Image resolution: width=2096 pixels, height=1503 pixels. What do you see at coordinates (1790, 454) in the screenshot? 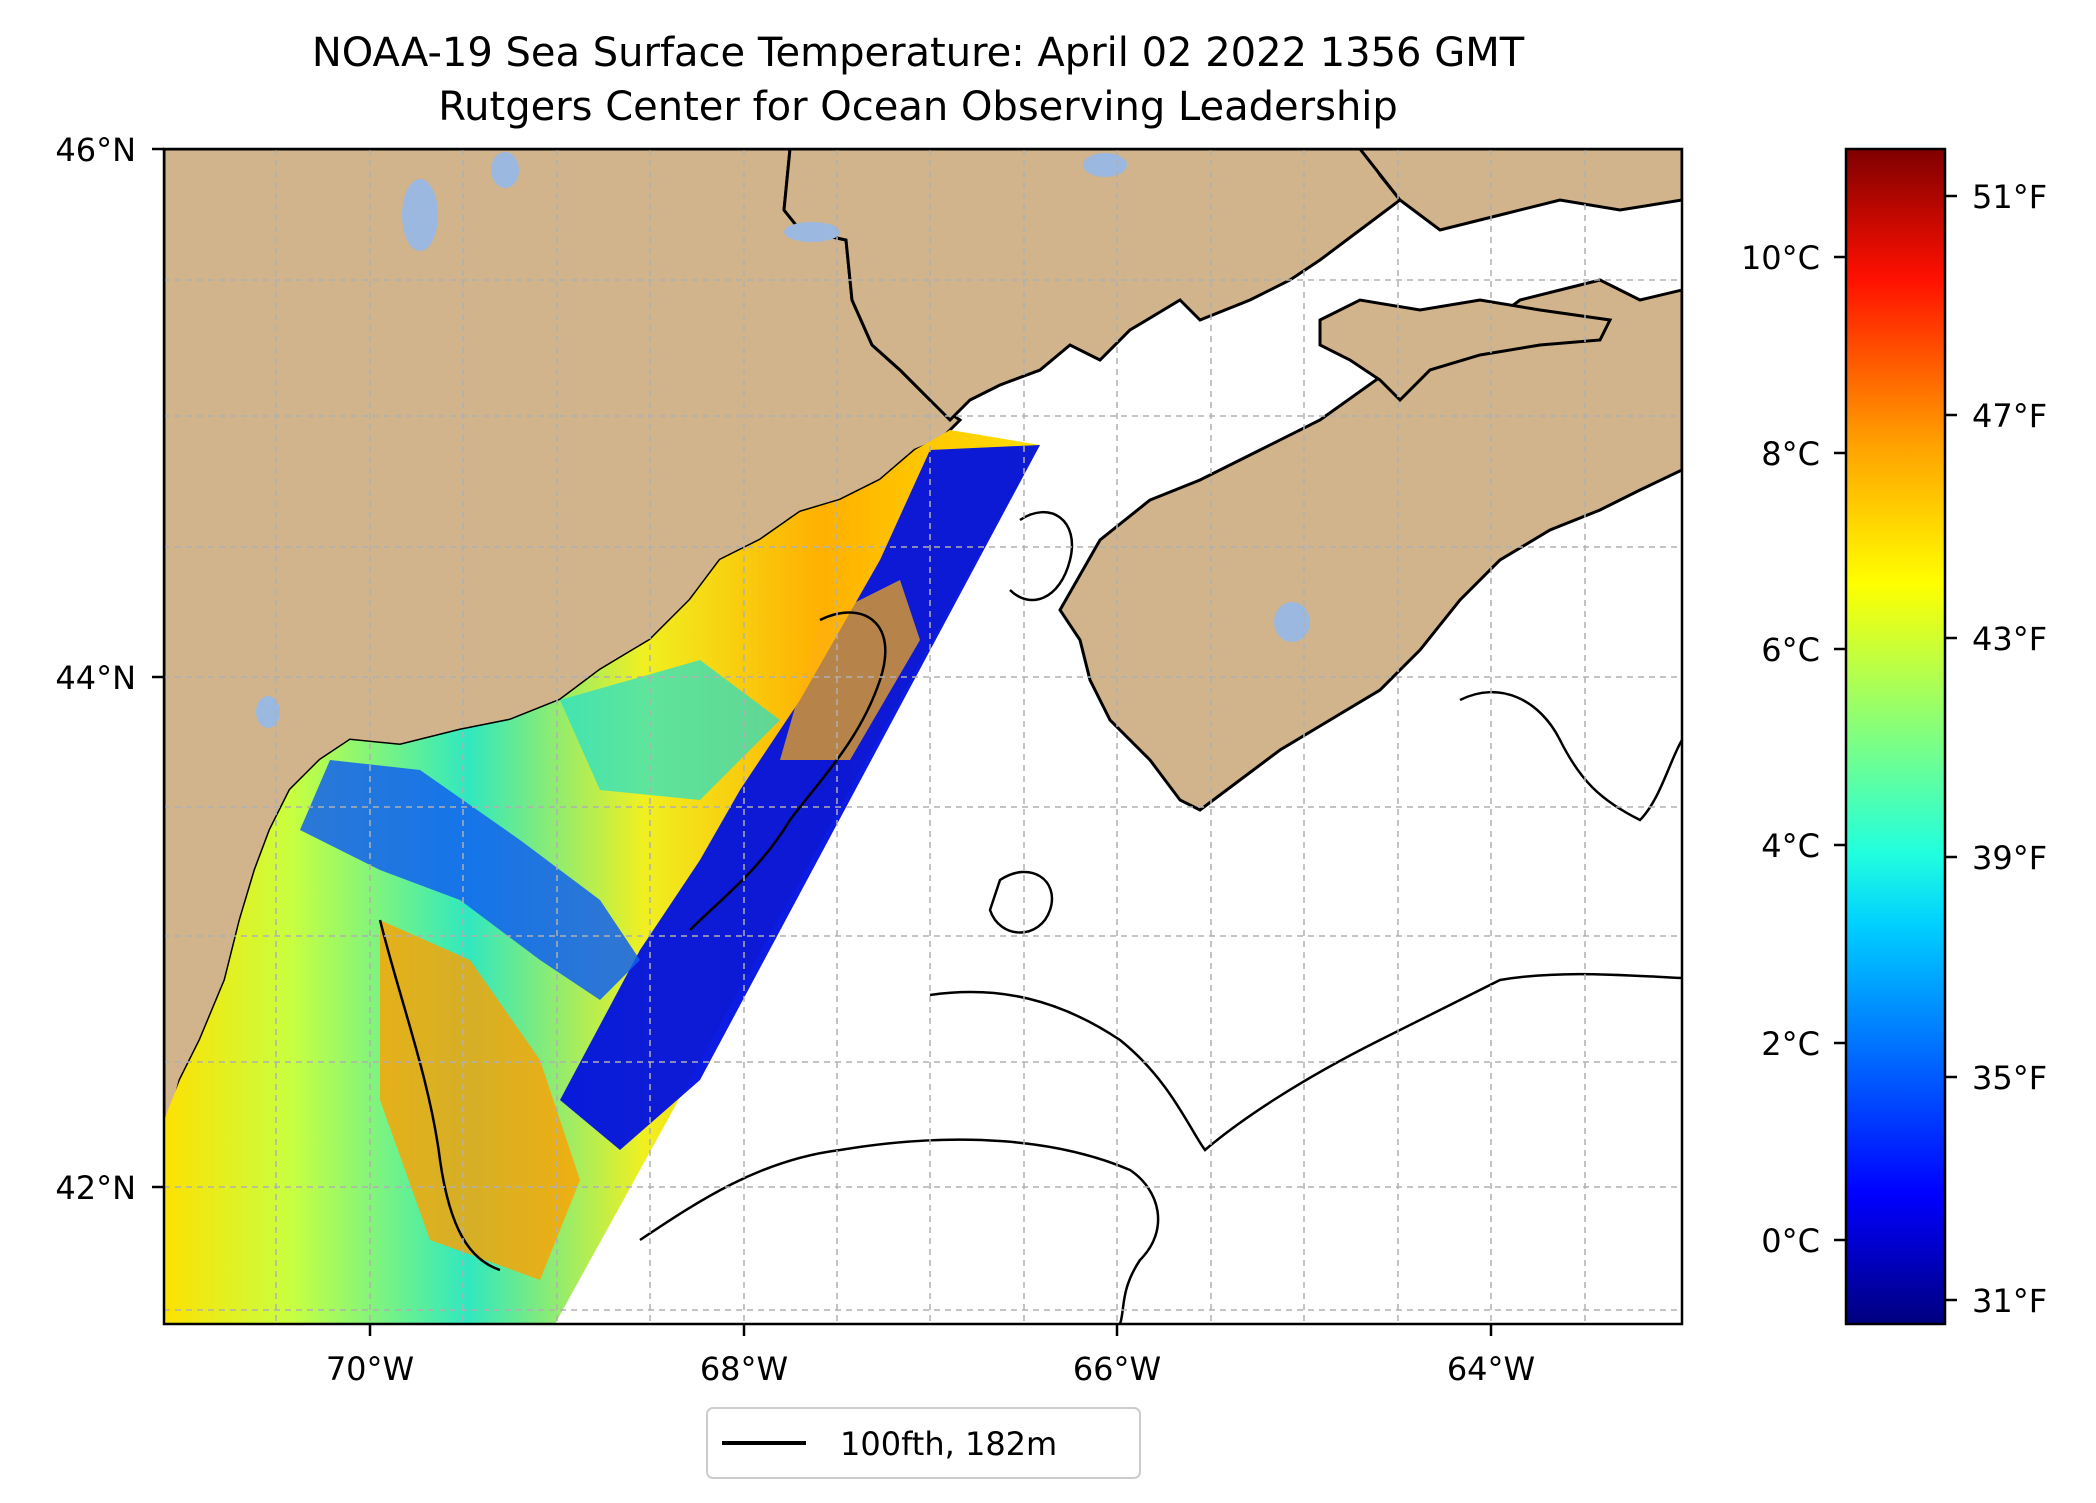
I see `colorbar-celsius-label: 8°C` at bounding box center [1790, 454].